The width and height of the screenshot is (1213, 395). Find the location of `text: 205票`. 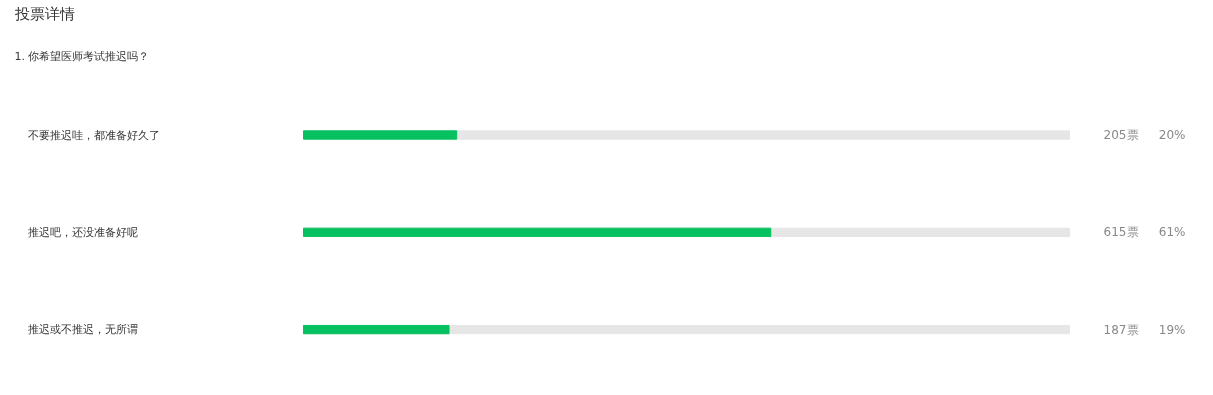

text: 205票 is located at coordinates (1121, 135).